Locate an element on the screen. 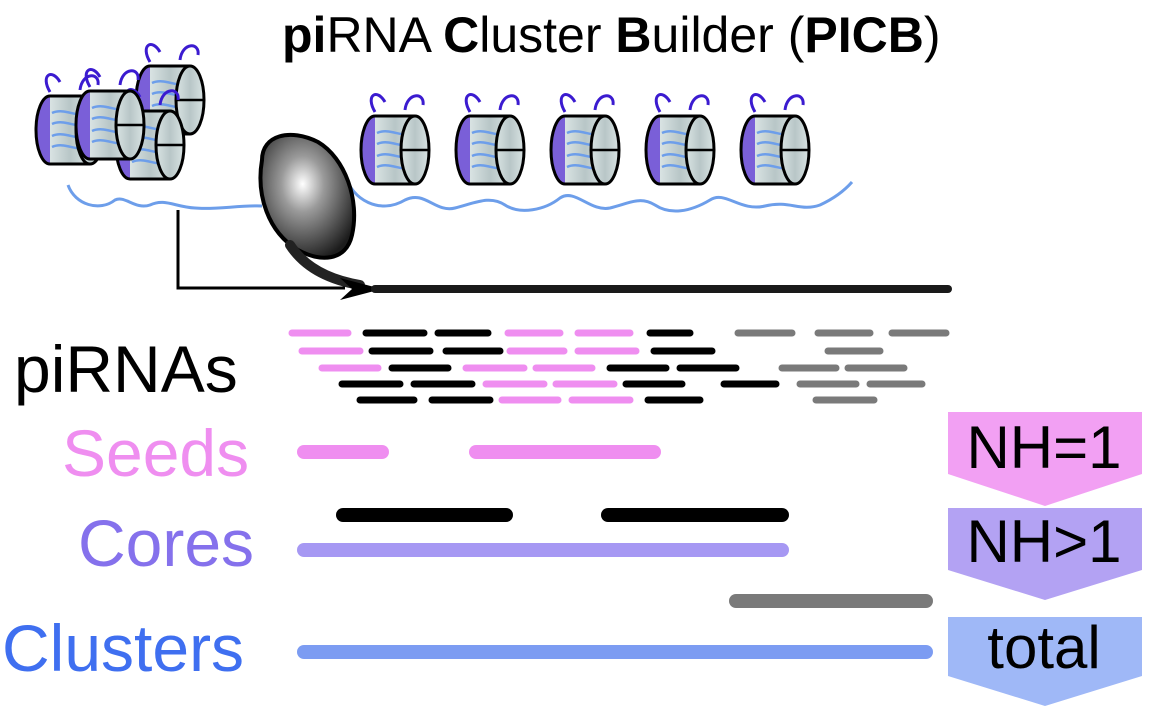 This screenshot has width=1151, height=711. title-part-6: uilder ( is located at coordinates (728, 35).